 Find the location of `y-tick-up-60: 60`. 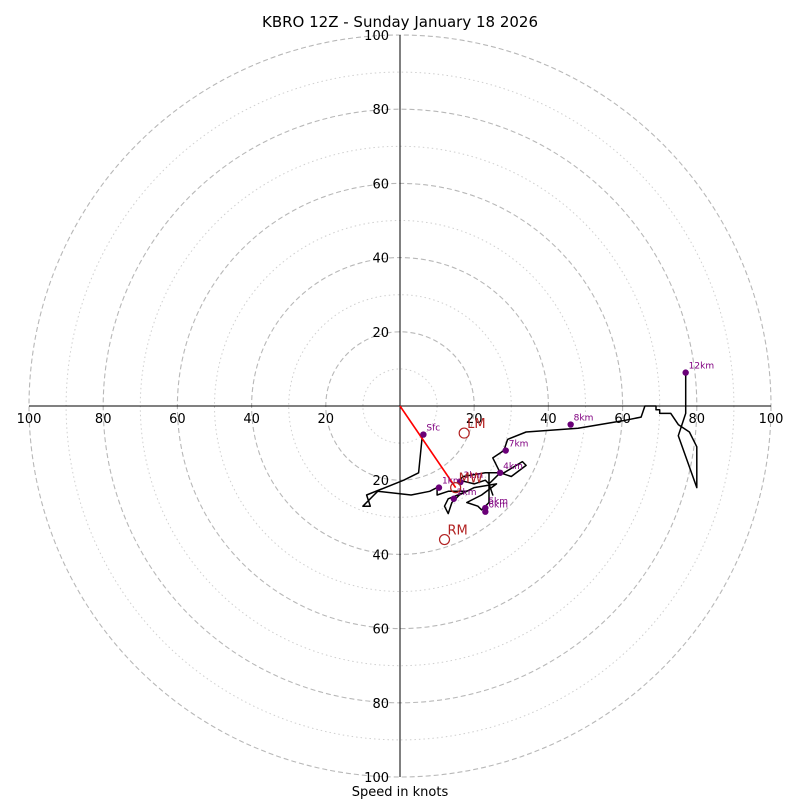

y-tick-up-60: 60 is located at coordinates (380, 184).